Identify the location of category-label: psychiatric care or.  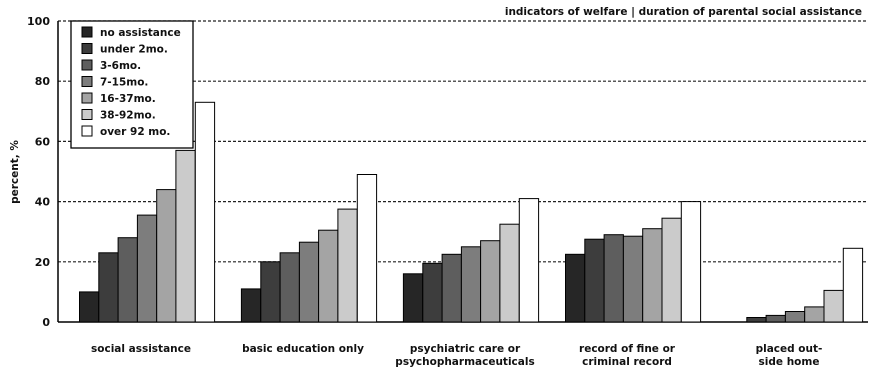
(465, 349).